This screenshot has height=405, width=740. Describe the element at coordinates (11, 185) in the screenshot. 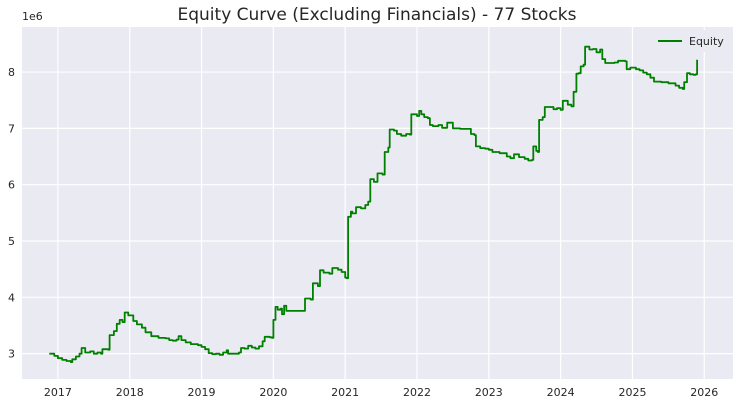

I see `y-tick-label: 6` at that location.